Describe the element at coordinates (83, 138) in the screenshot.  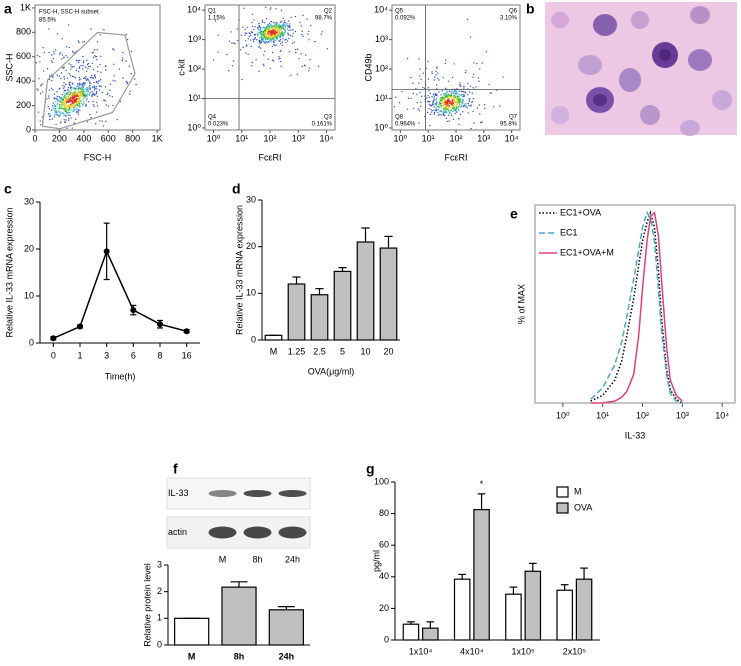
I see `x-tick-label: 400` at that location.